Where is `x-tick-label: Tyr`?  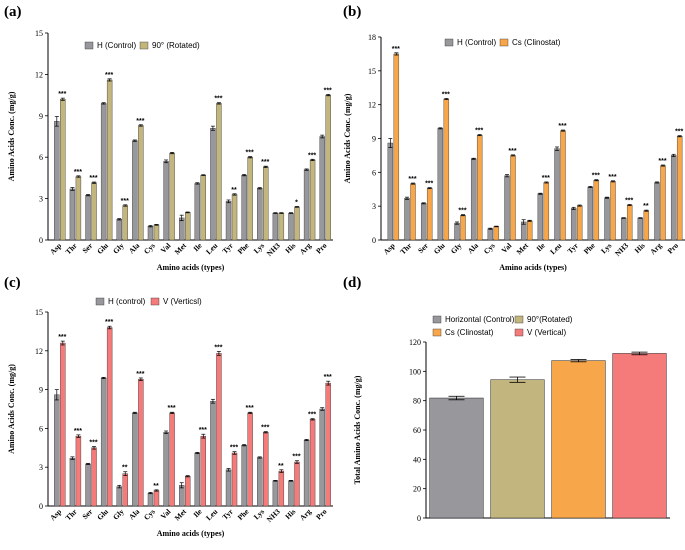
x-tick-label: Tyr is located at coordinates (573, 248).